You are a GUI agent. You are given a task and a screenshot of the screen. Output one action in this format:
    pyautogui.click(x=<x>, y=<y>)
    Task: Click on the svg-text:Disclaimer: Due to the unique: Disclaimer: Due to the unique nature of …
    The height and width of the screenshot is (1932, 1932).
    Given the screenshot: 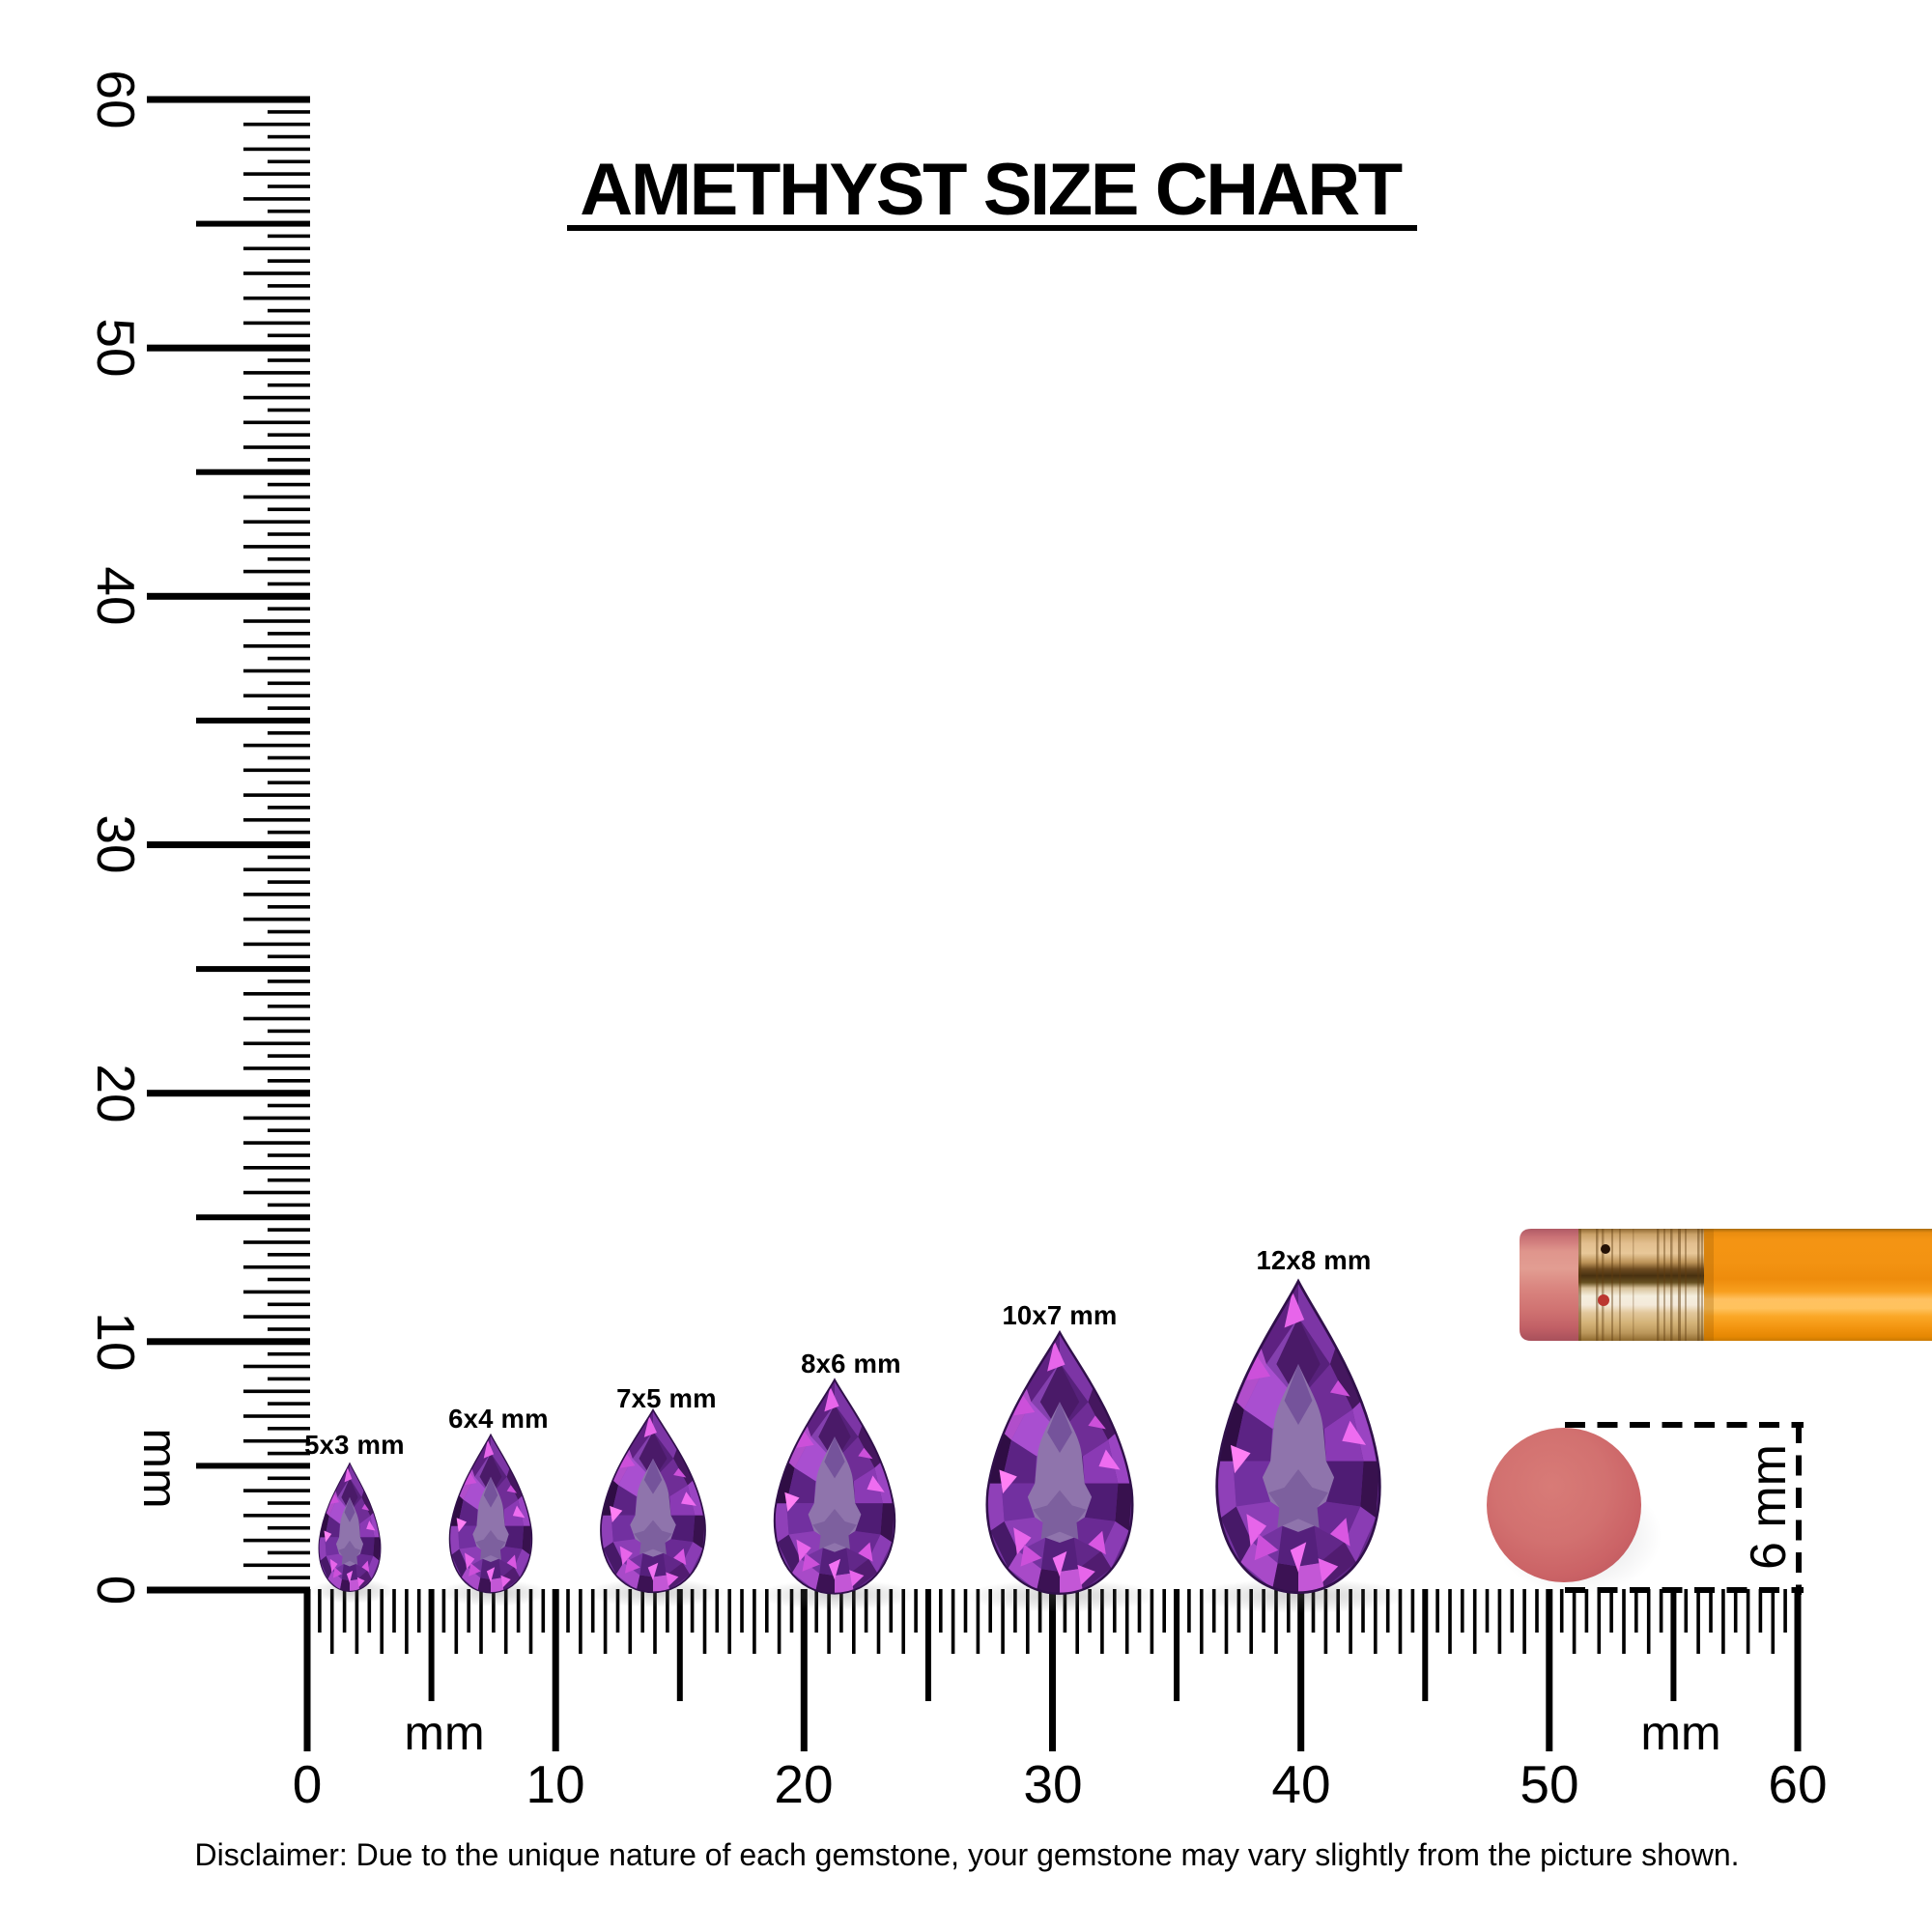 What is the action you would take?
    pyautogui.click(x=967, y=1854)
    